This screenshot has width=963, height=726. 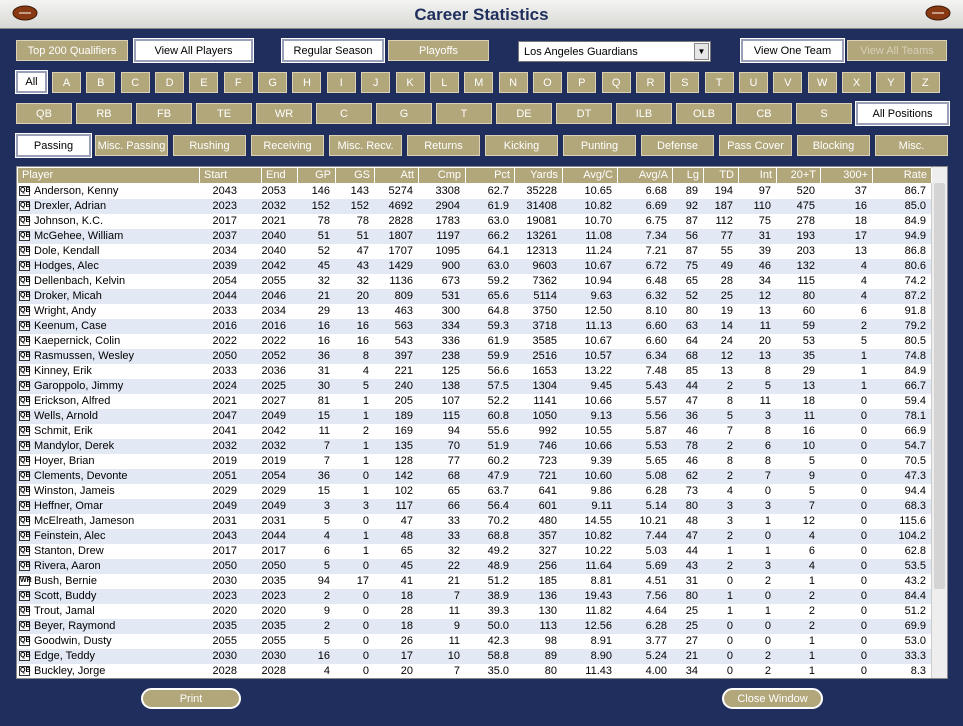 What do you see at coordinates (376, 82) in the screenshot?
I see `button: J` at bounding box center [376, 82].